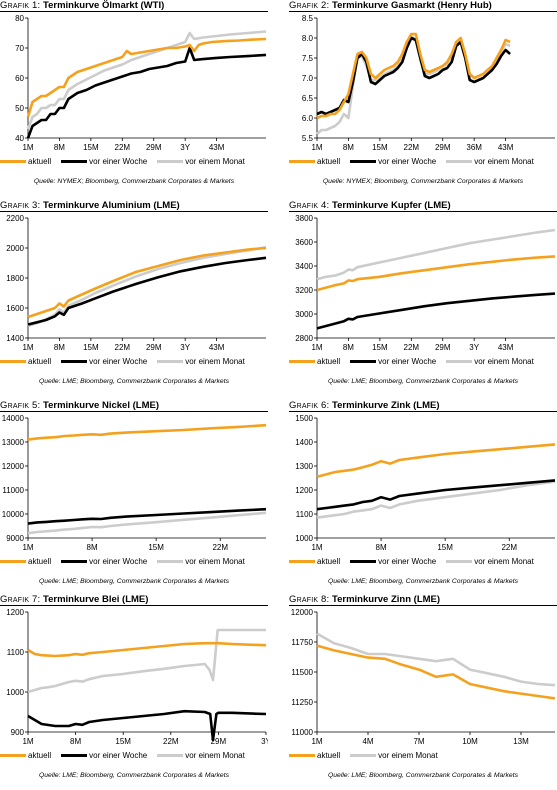  I want to click on y-tick-label: 12000, so click(13, 466).